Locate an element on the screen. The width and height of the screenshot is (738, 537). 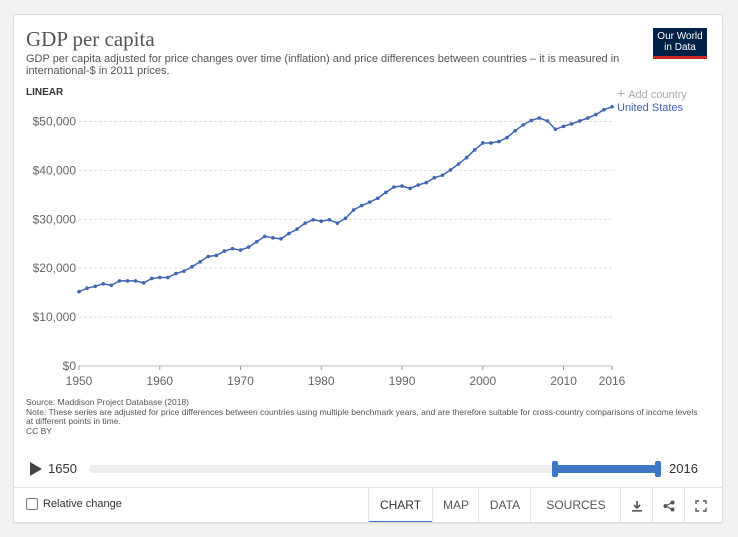
timeline-selected-range is located at coordinates (607, 469).